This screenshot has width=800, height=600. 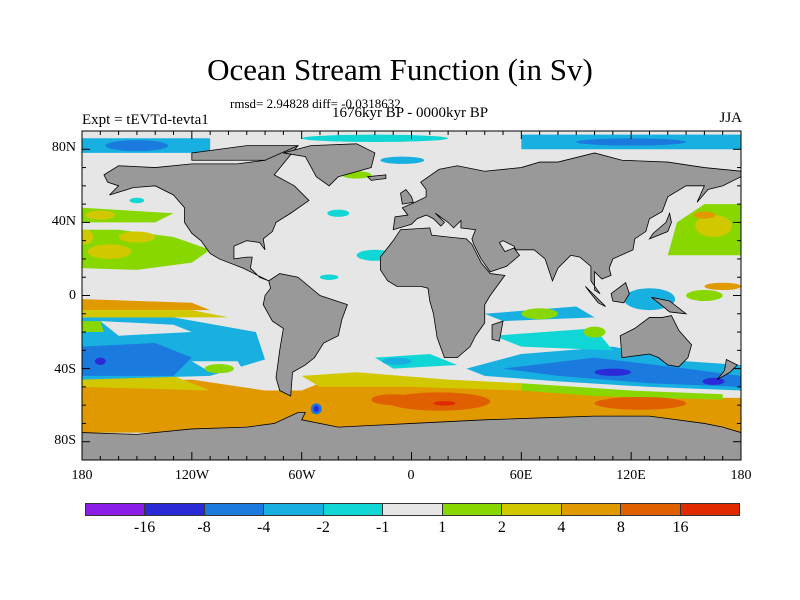 What do you see at coordinates (323, 527) in the screenshot?
I see `colorbar-label: -2` at bounding box center [323, 527].